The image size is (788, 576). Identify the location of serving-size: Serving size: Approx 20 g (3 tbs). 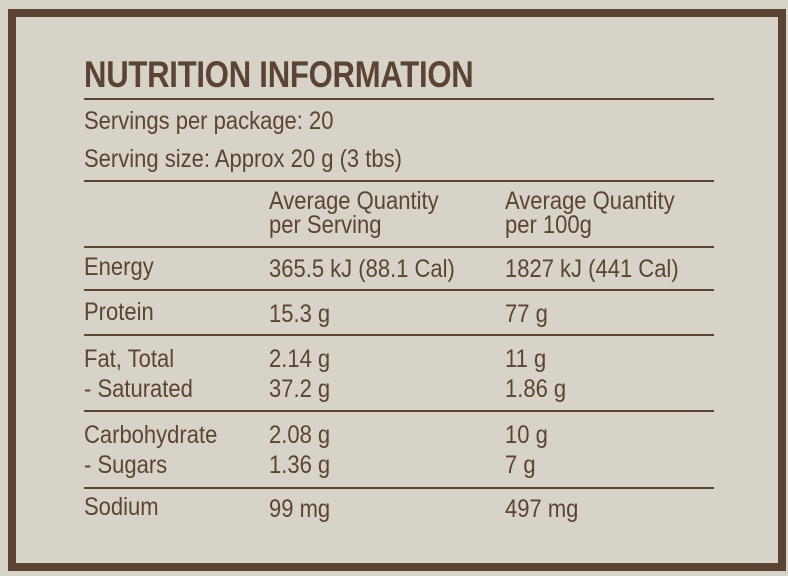
(243, 159).